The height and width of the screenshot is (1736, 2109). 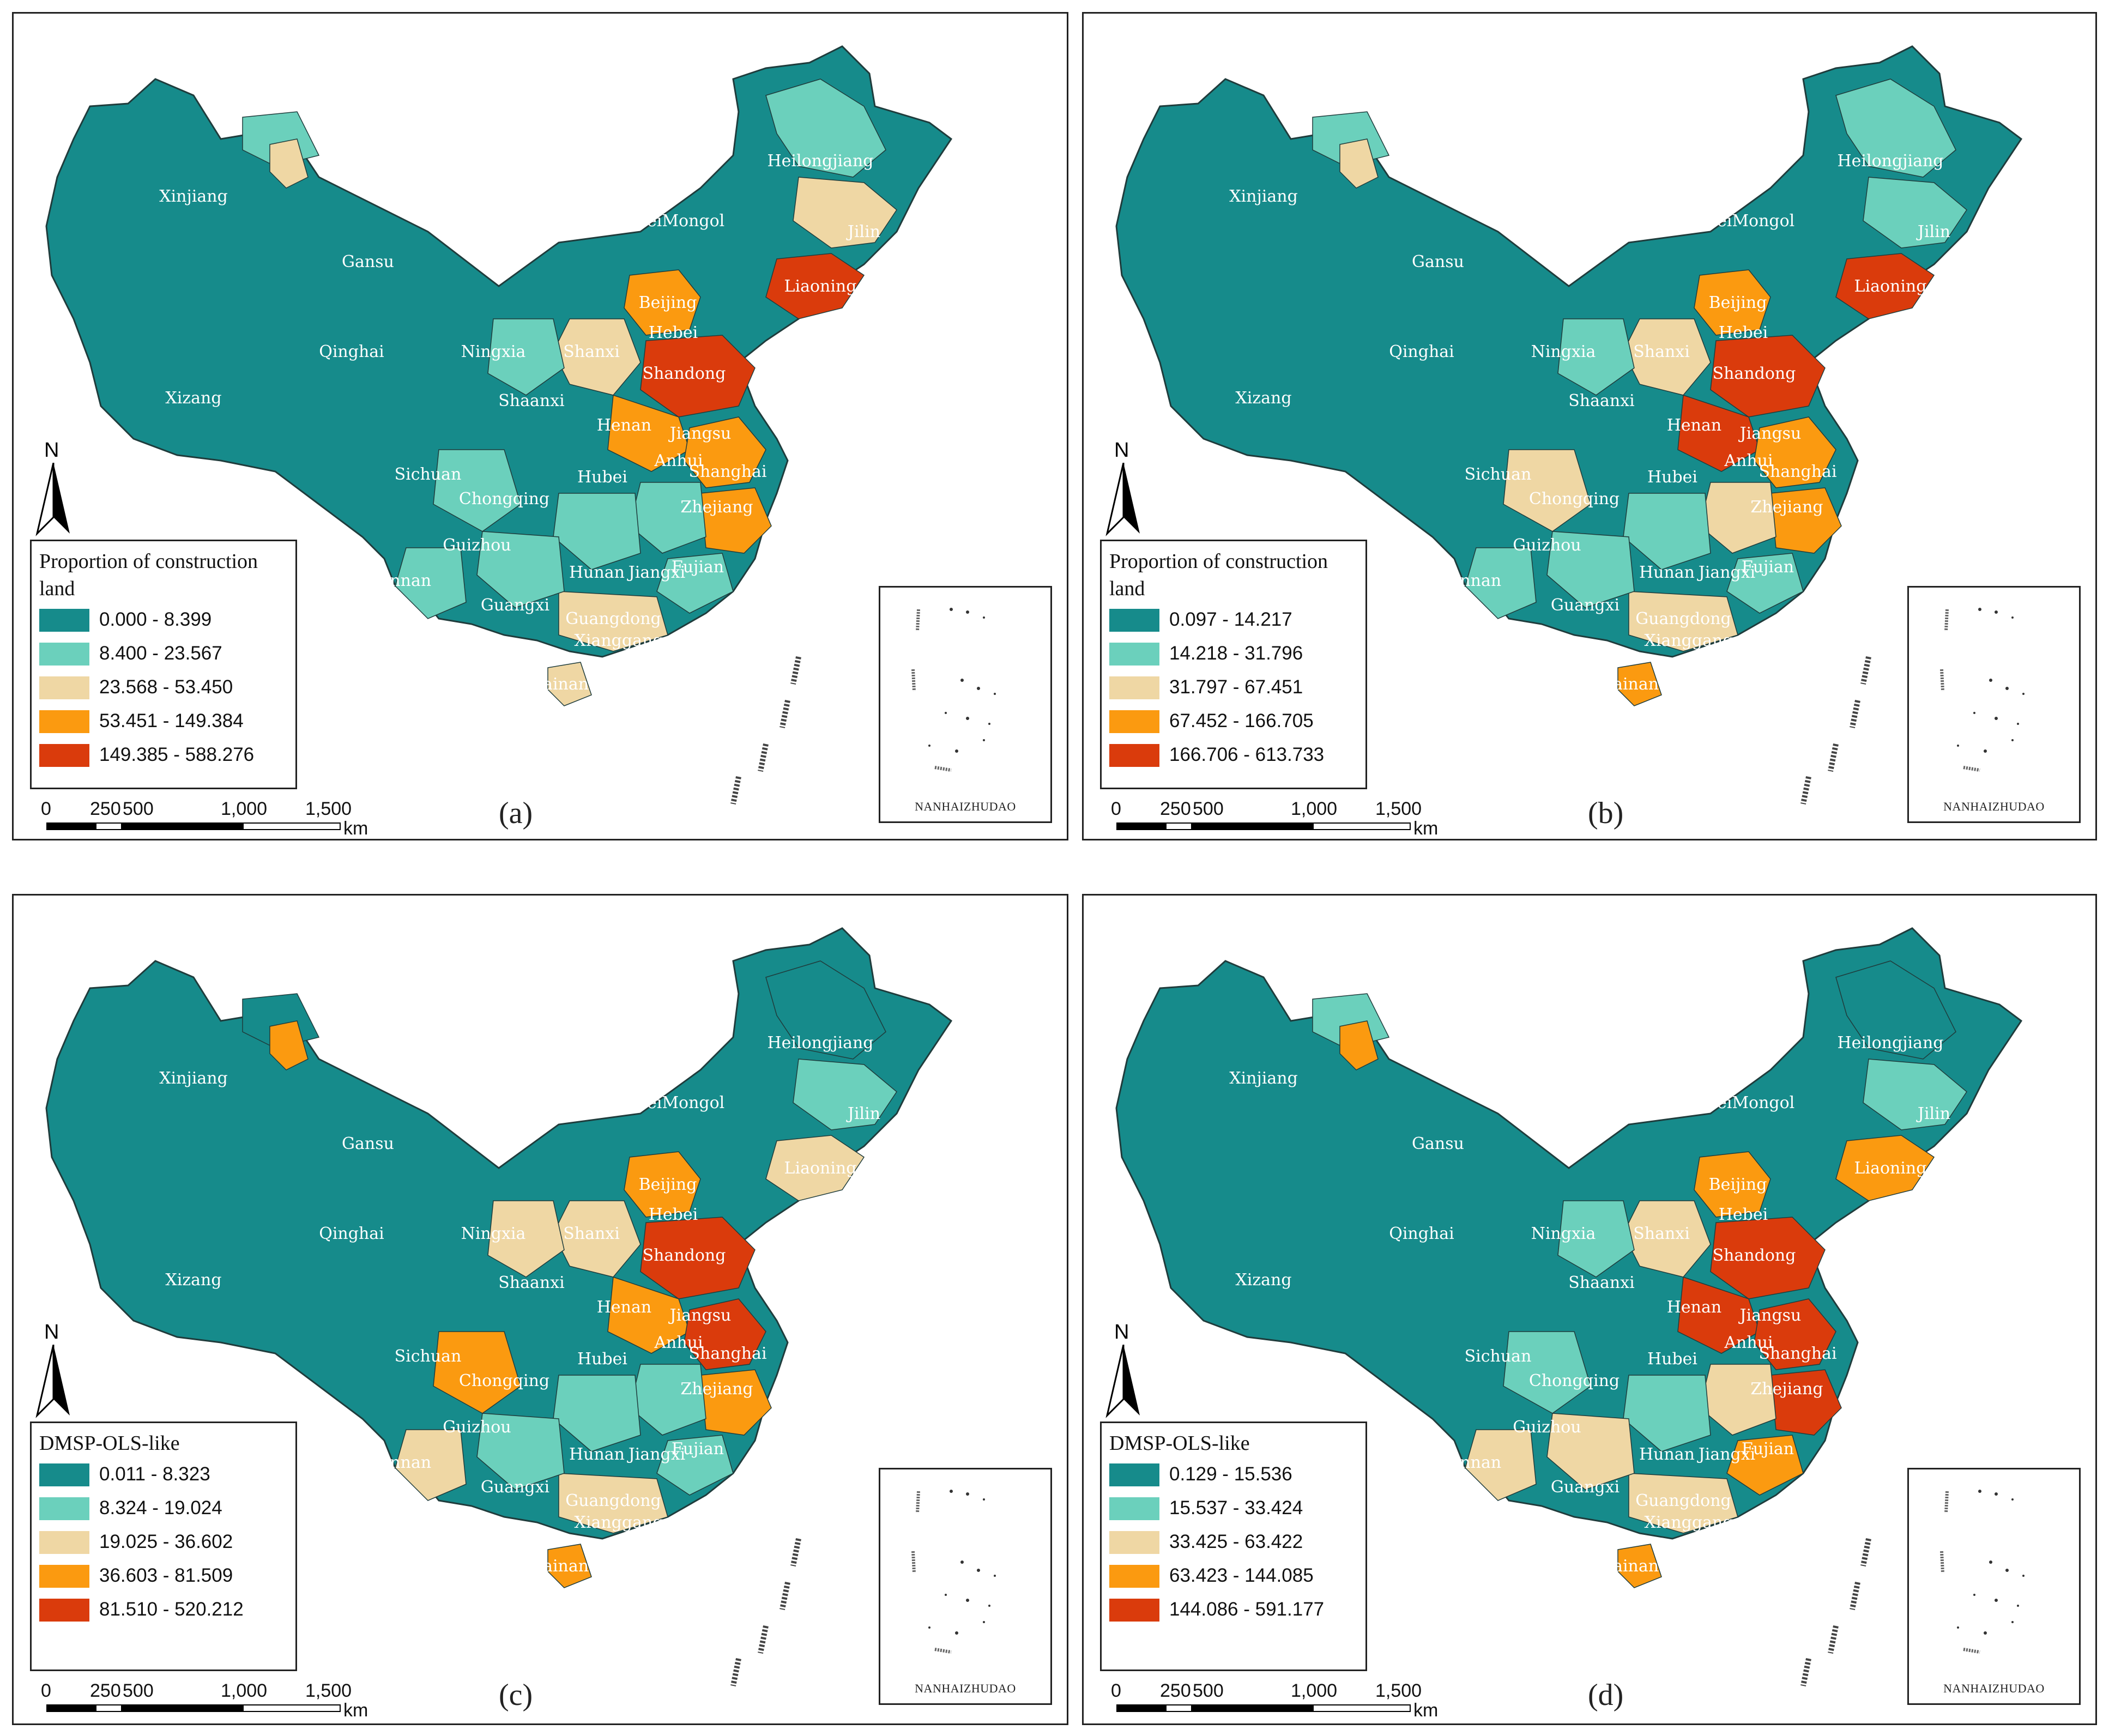 I want to click on province-label: Hebei, so click(x=1743, y=332).